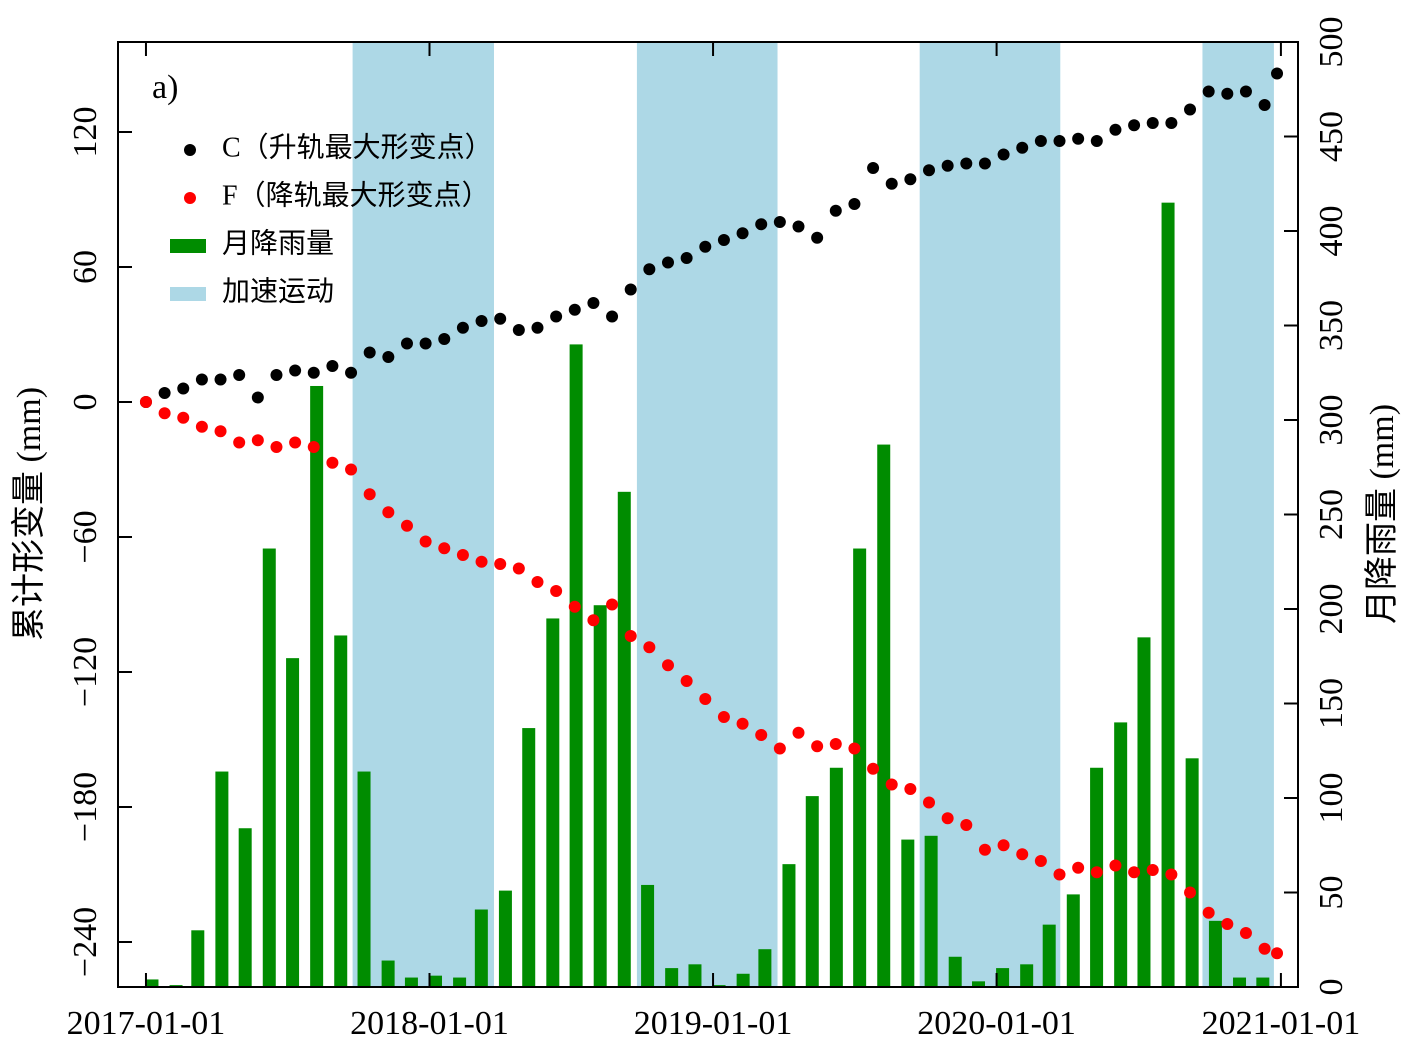 The width and height of the screenshot is (1419, 1051). What do you see at coordinates (1331, 420) in the screenshot?
I see `y2-tick-label: 300` at bounding box center [1331, 420].